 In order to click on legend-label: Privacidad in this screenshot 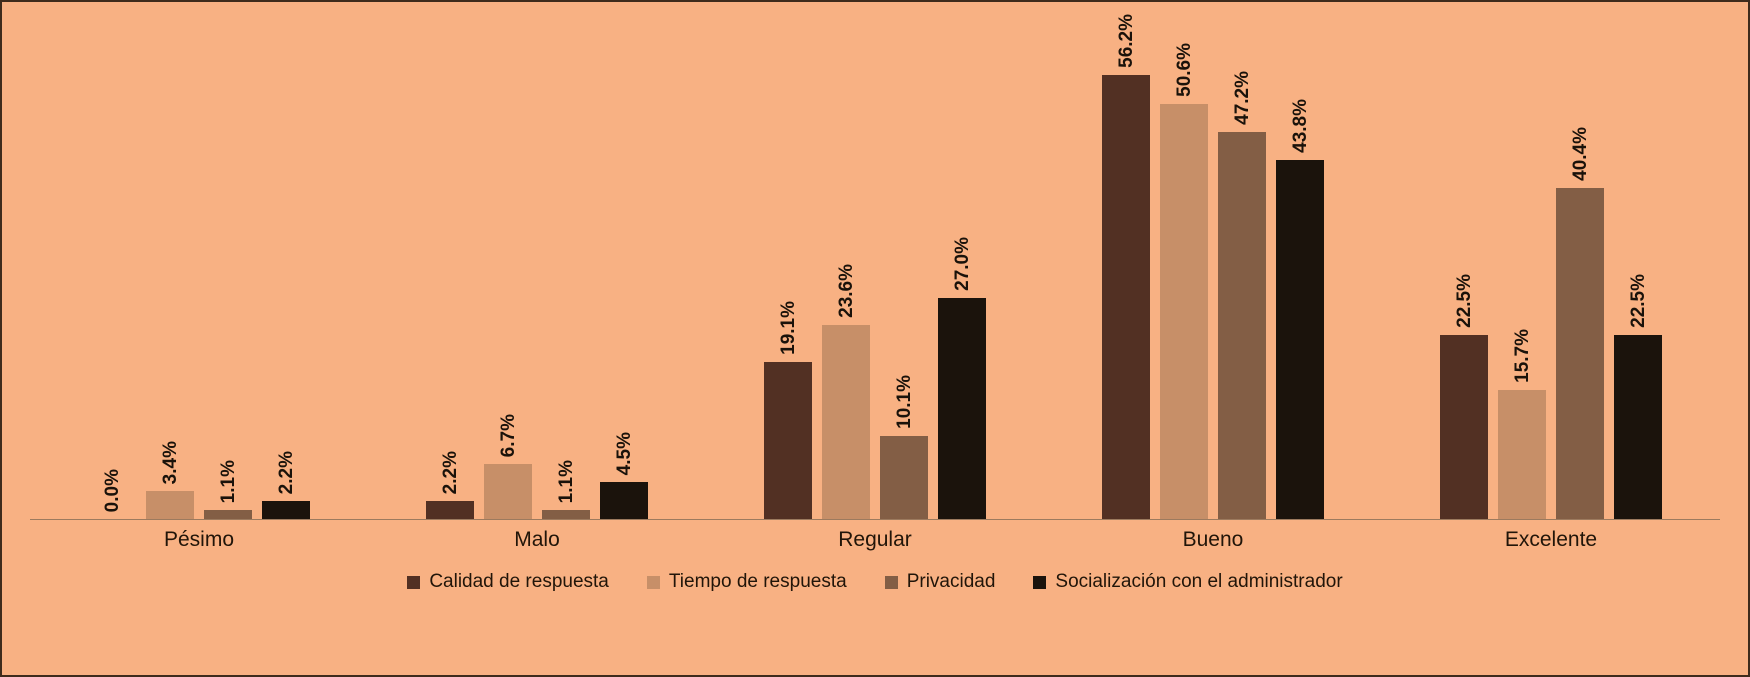, I will do `click(951, 581)`.